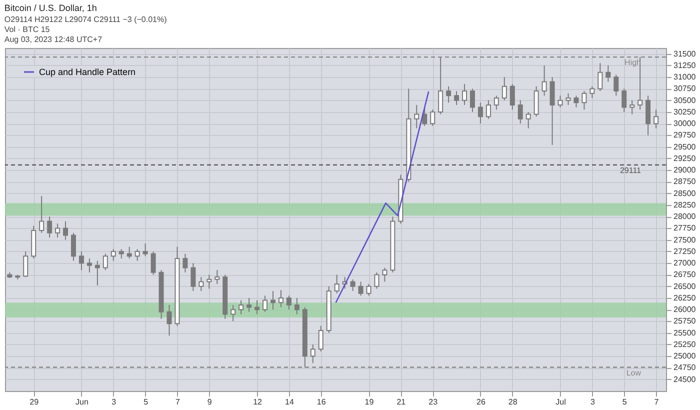  I want to click on y-tick-label: 27750, so click(685, 228).